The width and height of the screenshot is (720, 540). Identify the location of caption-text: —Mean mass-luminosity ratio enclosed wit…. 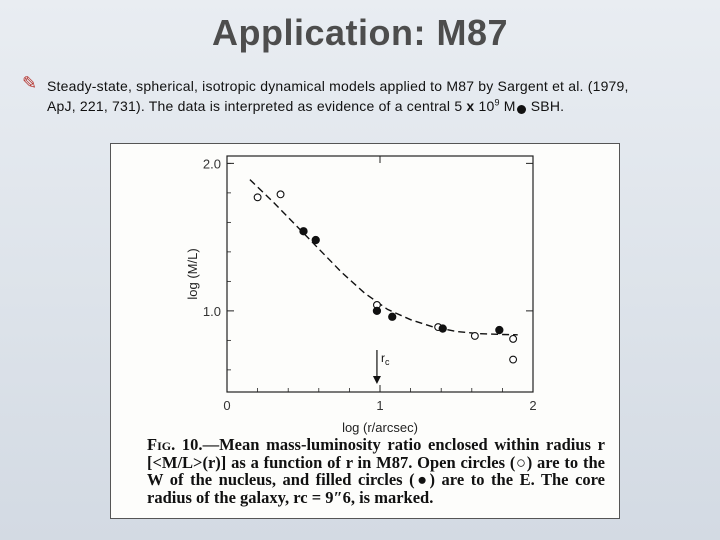
(376, 471).